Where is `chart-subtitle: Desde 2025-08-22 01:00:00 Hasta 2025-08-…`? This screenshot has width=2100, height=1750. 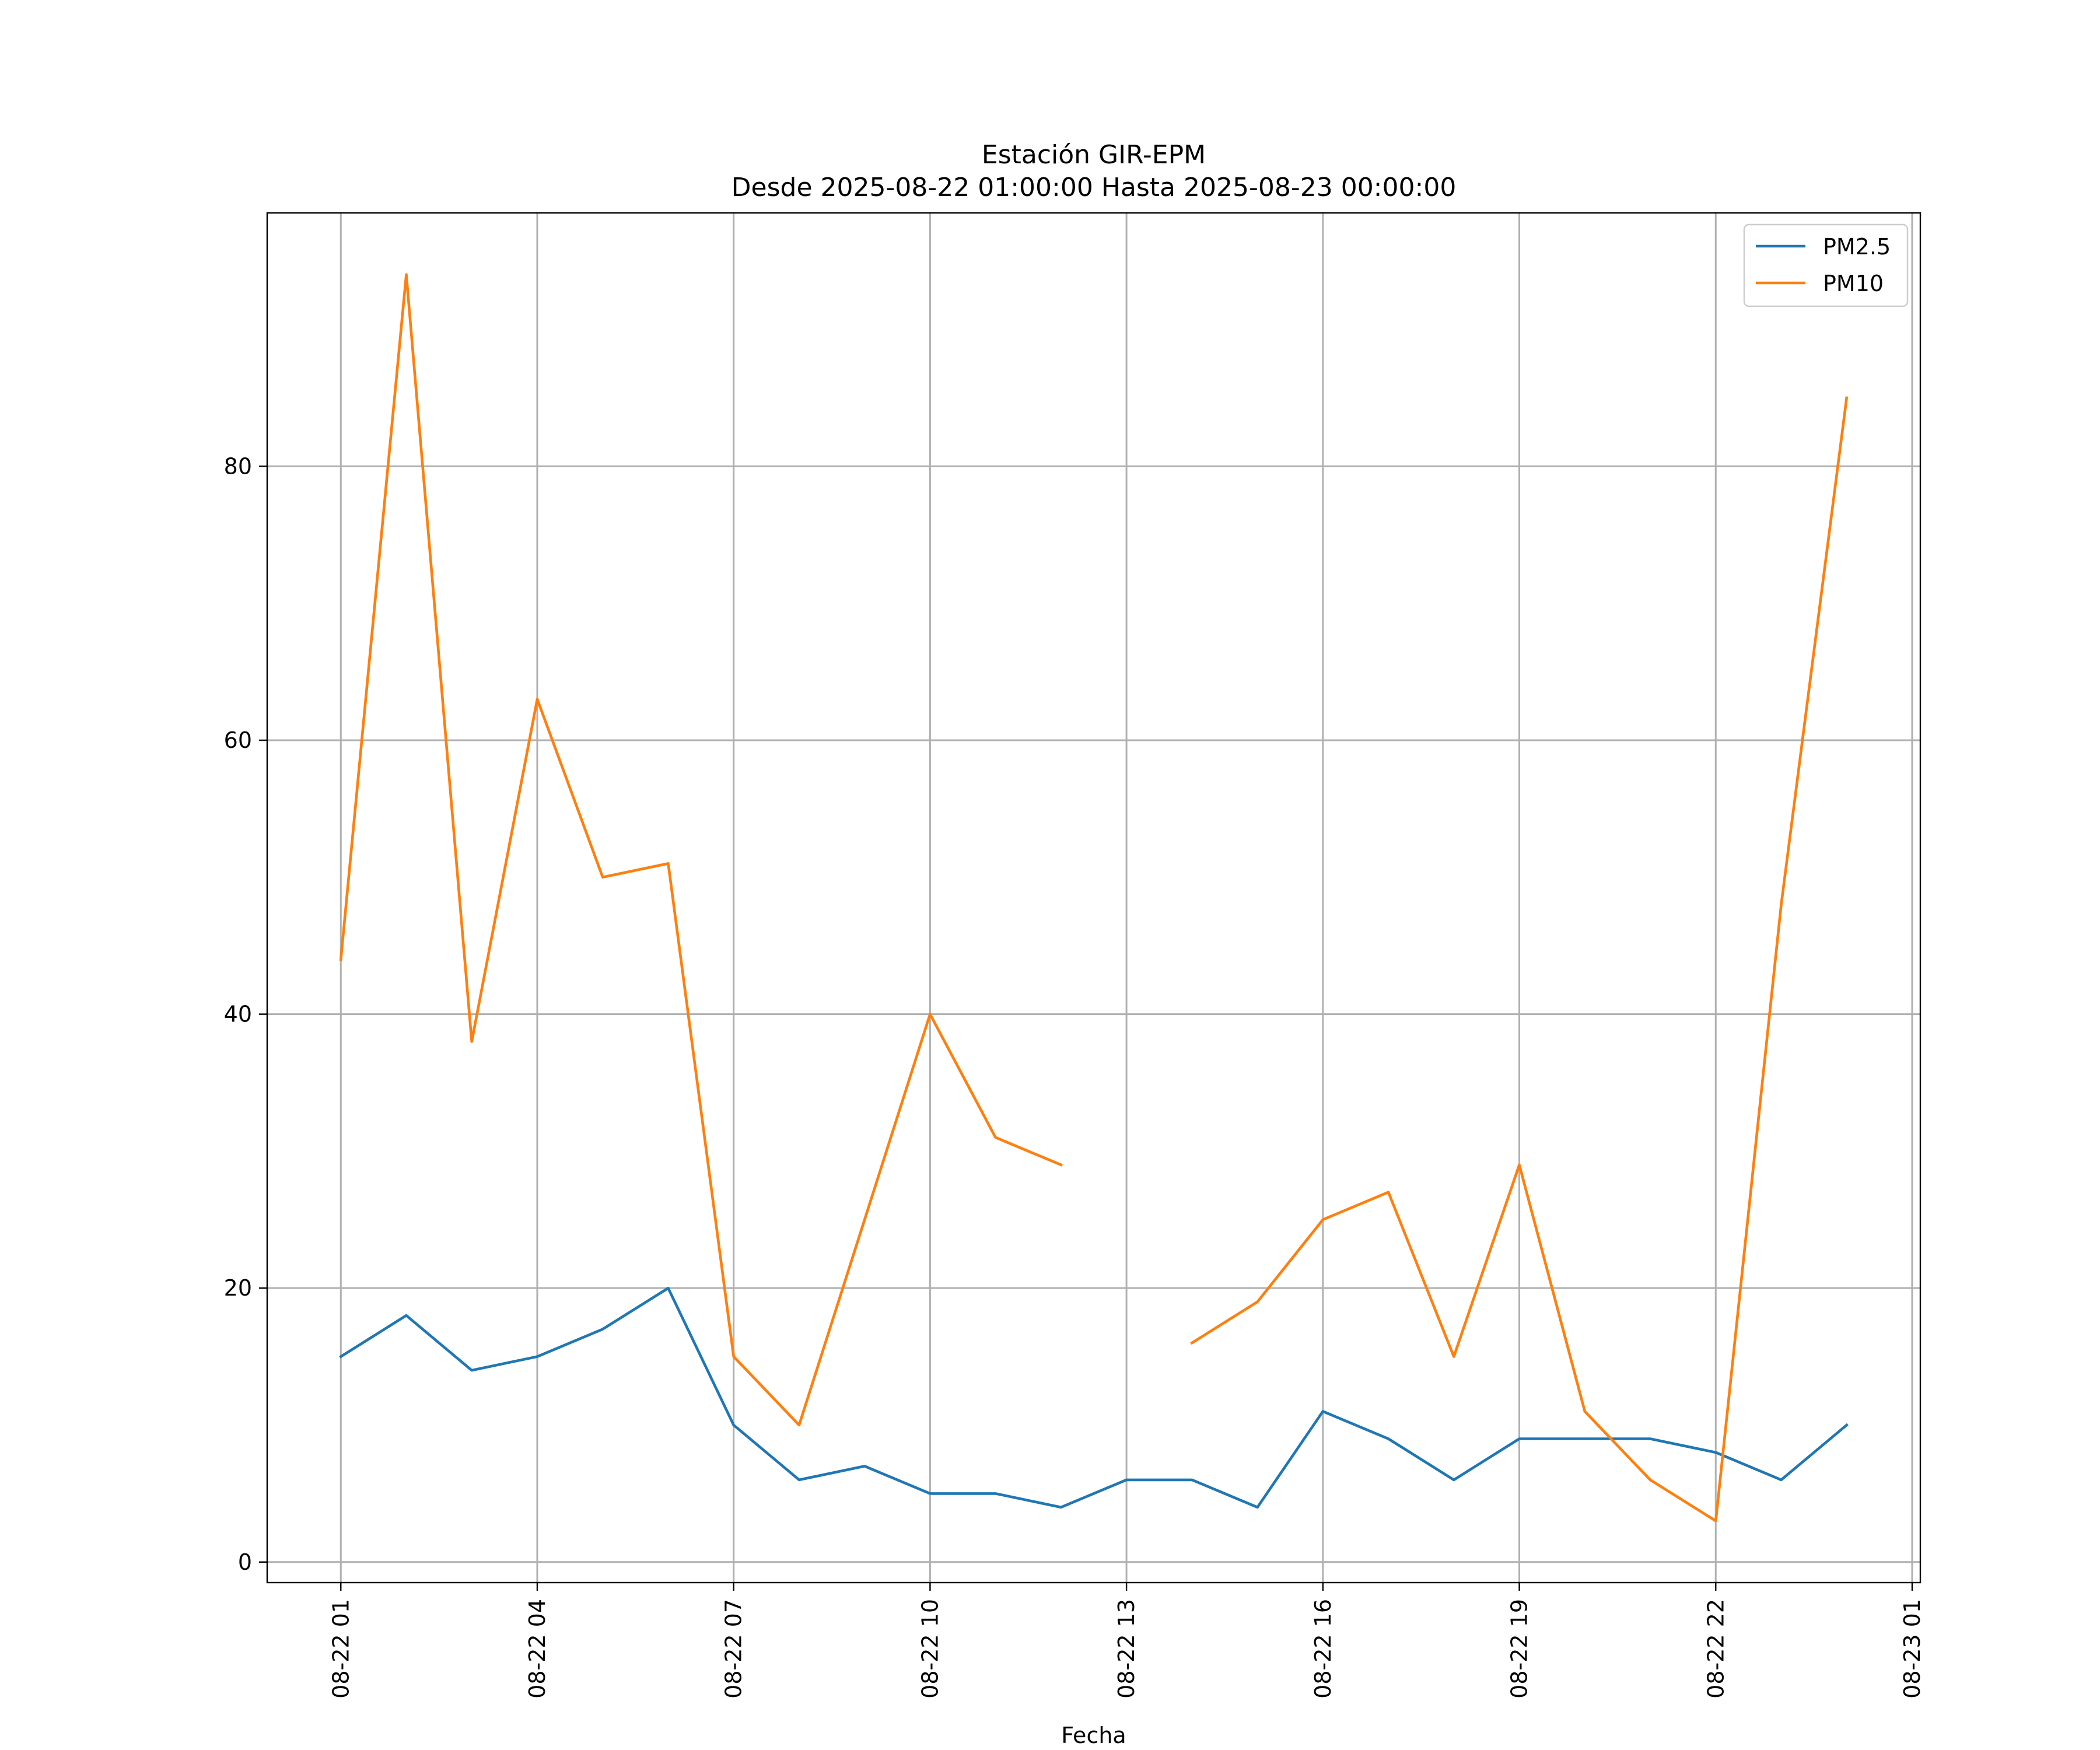 chart-subtitle: Desde 2025-08-22 01:00:00 Hasta 2025-08-… is located at coordinates (1094, 187).